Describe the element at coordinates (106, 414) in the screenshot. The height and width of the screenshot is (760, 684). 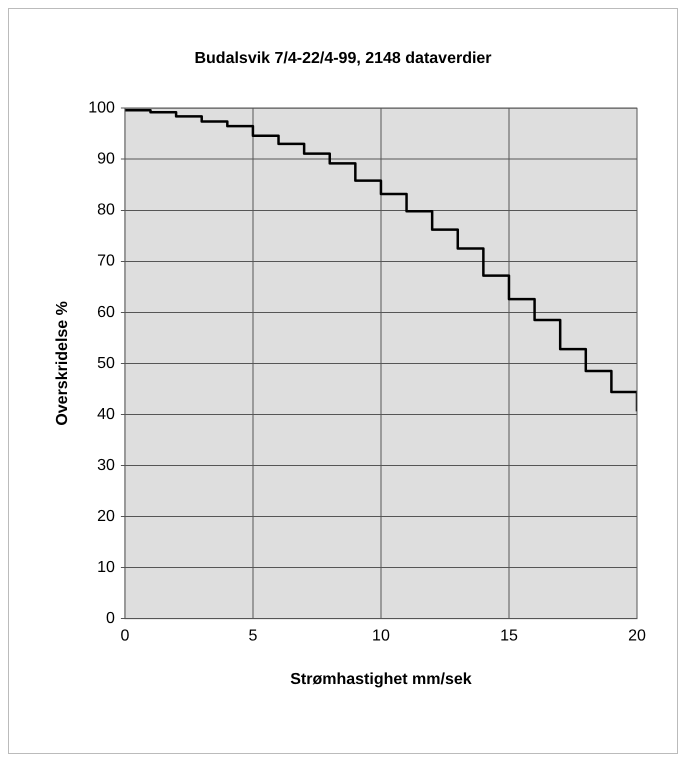
I see `y-tick-label: 40` at that location.